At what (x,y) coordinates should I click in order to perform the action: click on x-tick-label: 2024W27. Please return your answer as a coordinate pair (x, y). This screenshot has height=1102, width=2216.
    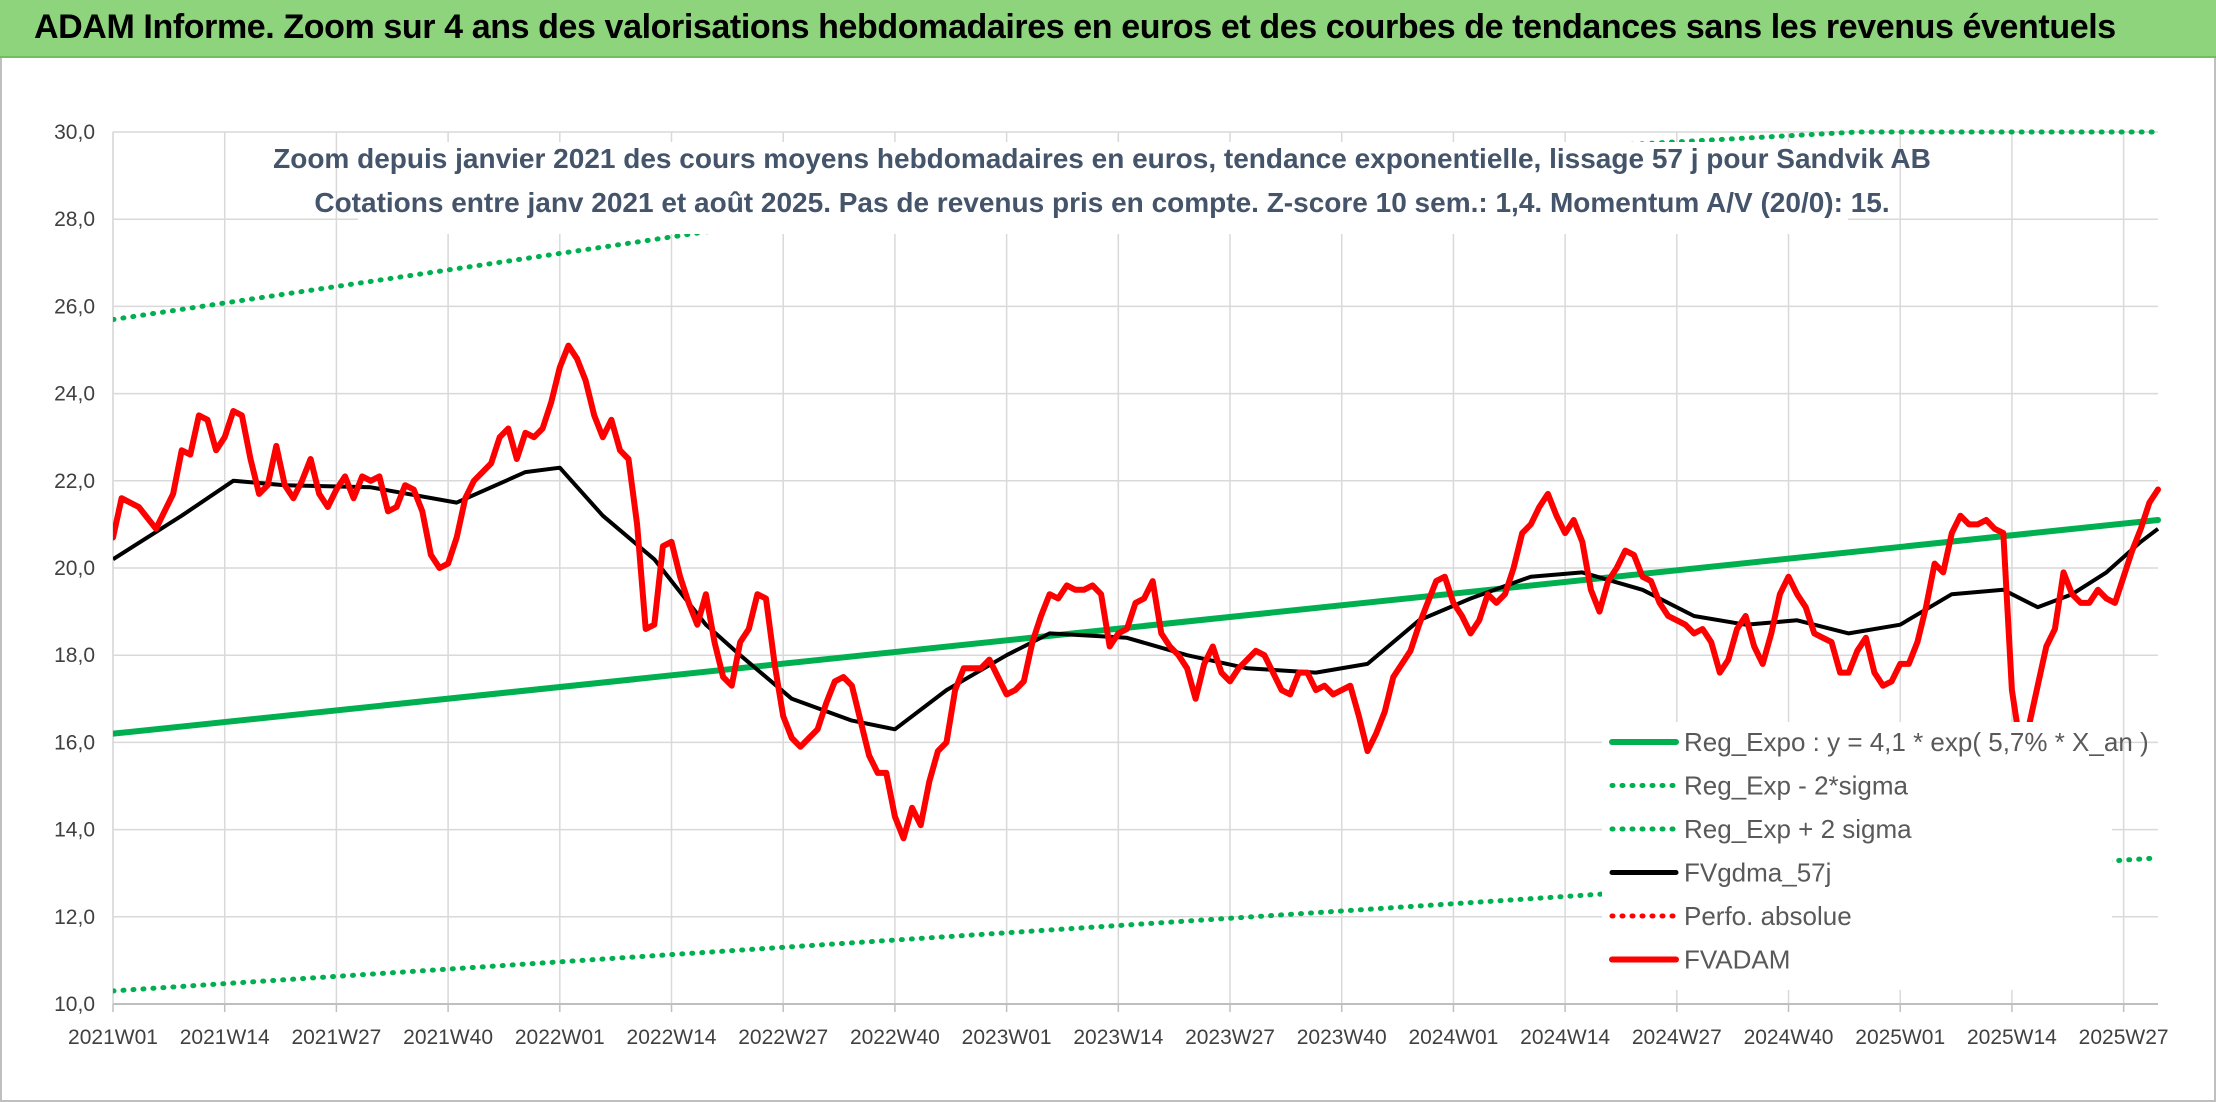
    Looking at the image, I should click on (1677, 1037).